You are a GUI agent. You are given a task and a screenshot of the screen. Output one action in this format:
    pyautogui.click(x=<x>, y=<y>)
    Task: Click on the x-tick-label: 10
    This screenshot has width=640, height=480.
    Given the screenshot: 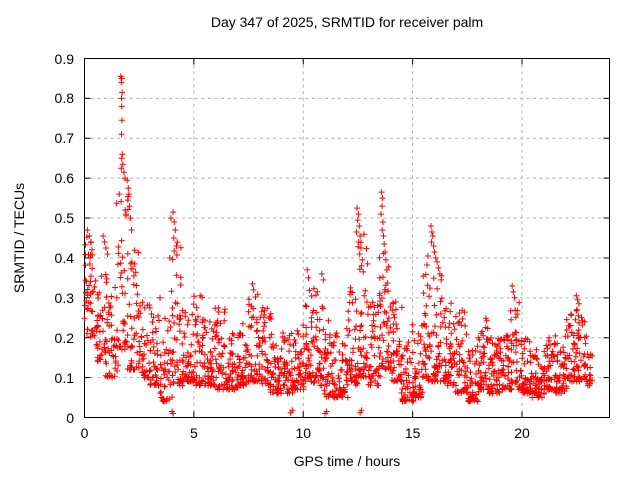 What is the action you would take?
    pyautogui.click(x=303, y=433)
    